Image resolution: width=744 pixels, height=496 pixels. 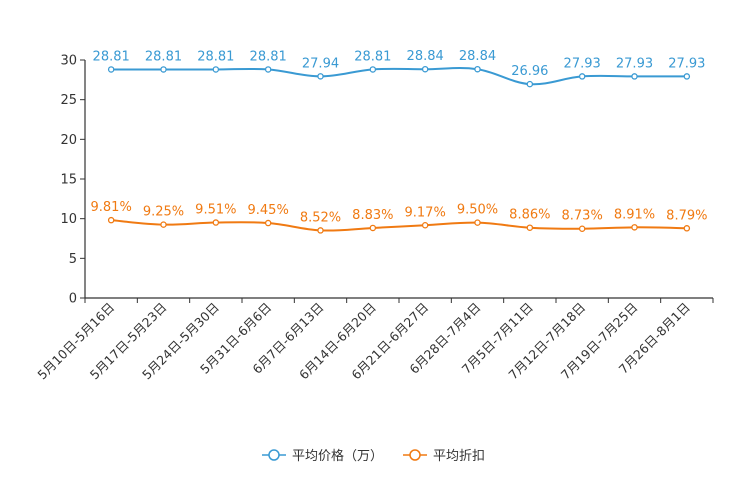 I want to click on series-0-line, so click(x=399, y=76).